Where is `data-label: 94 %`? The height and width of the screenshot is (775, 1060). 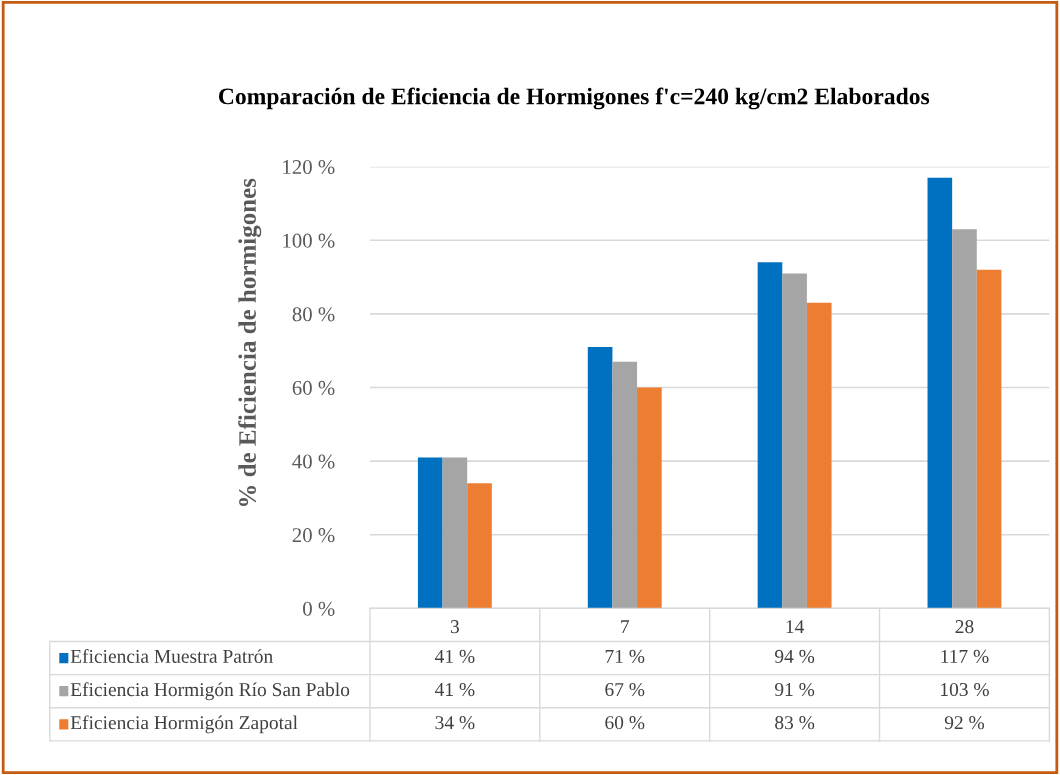
data-label: 94 % is located at coordinates (794, 656).